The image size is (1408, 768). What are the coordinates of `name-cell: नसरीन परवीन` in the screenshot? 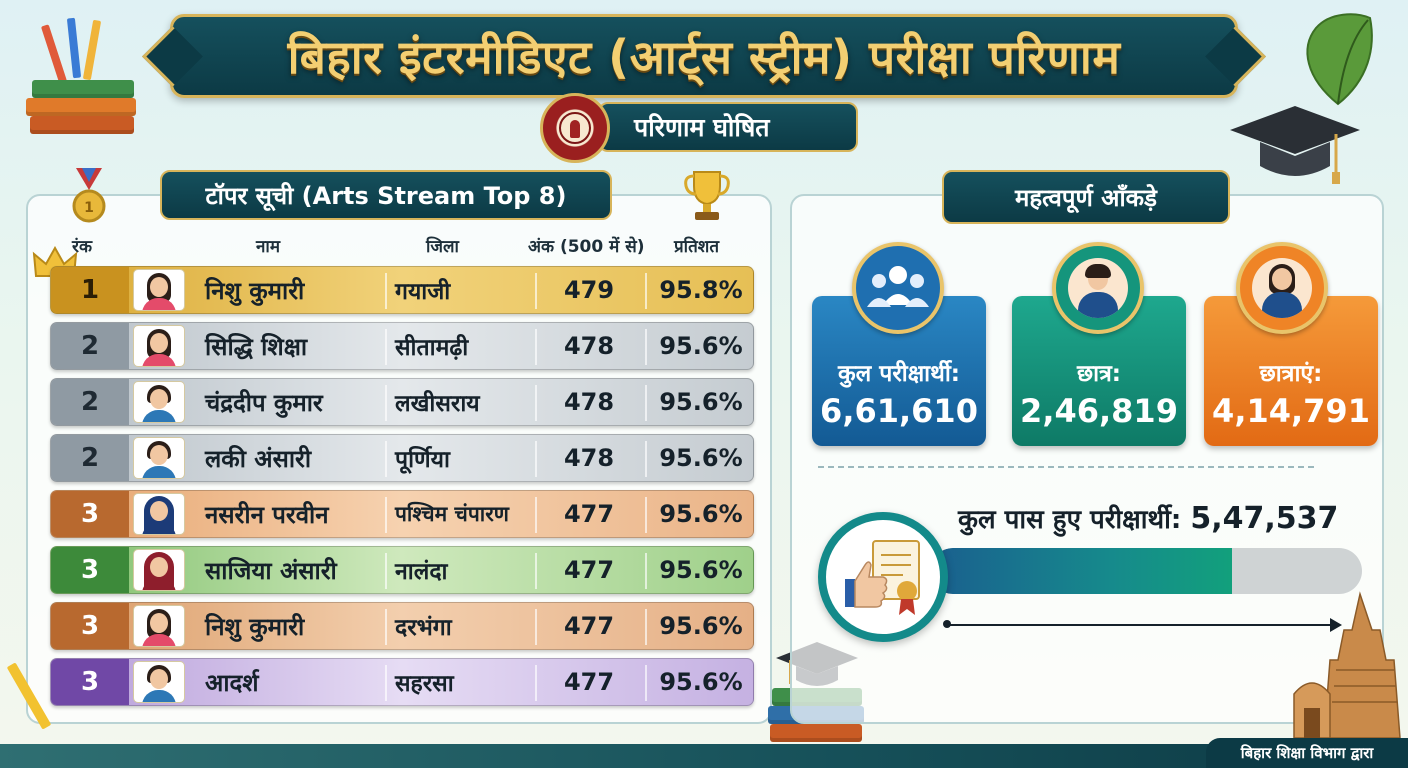 It's located at (267, 514).